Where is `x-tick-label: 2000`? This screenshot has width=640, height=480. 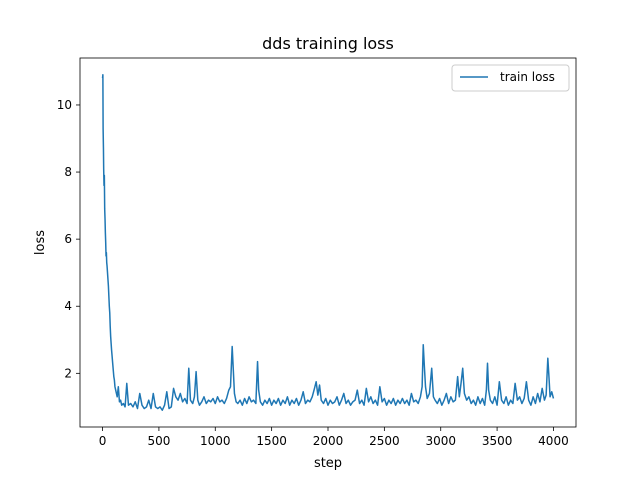 x-tick-label: 2000 is located at coordinates (328, 441).